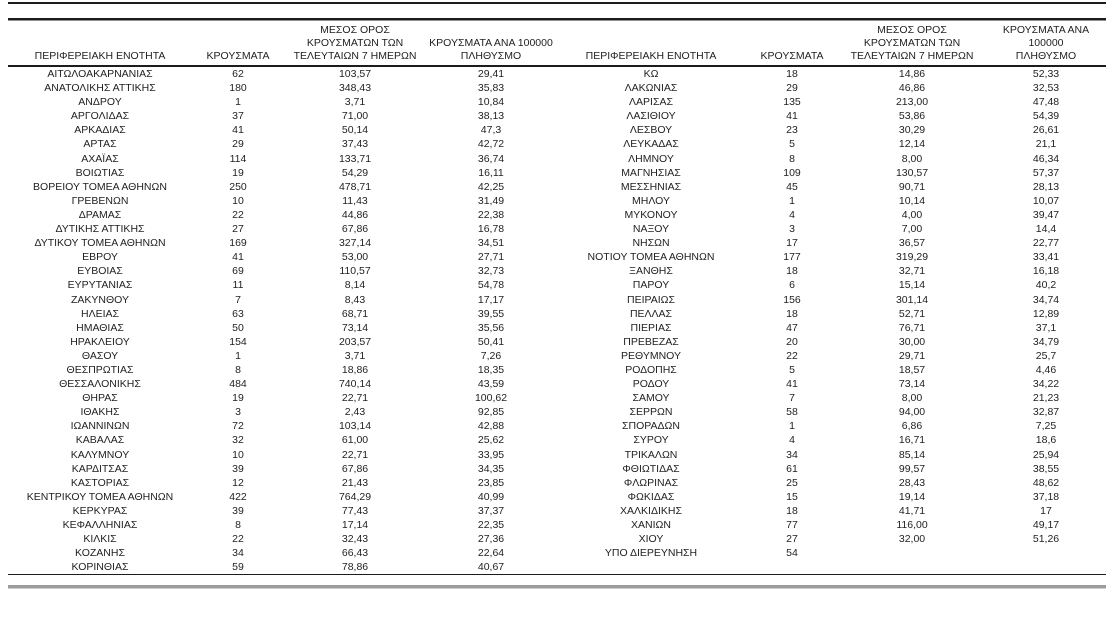 The width and height of the screenshot is (1114, 633). What do you see at coordinates (100, 102) in the screenshot?
I see `cell-region: ΑΝΔΡΟΥ` at bounding box center [100, 102].